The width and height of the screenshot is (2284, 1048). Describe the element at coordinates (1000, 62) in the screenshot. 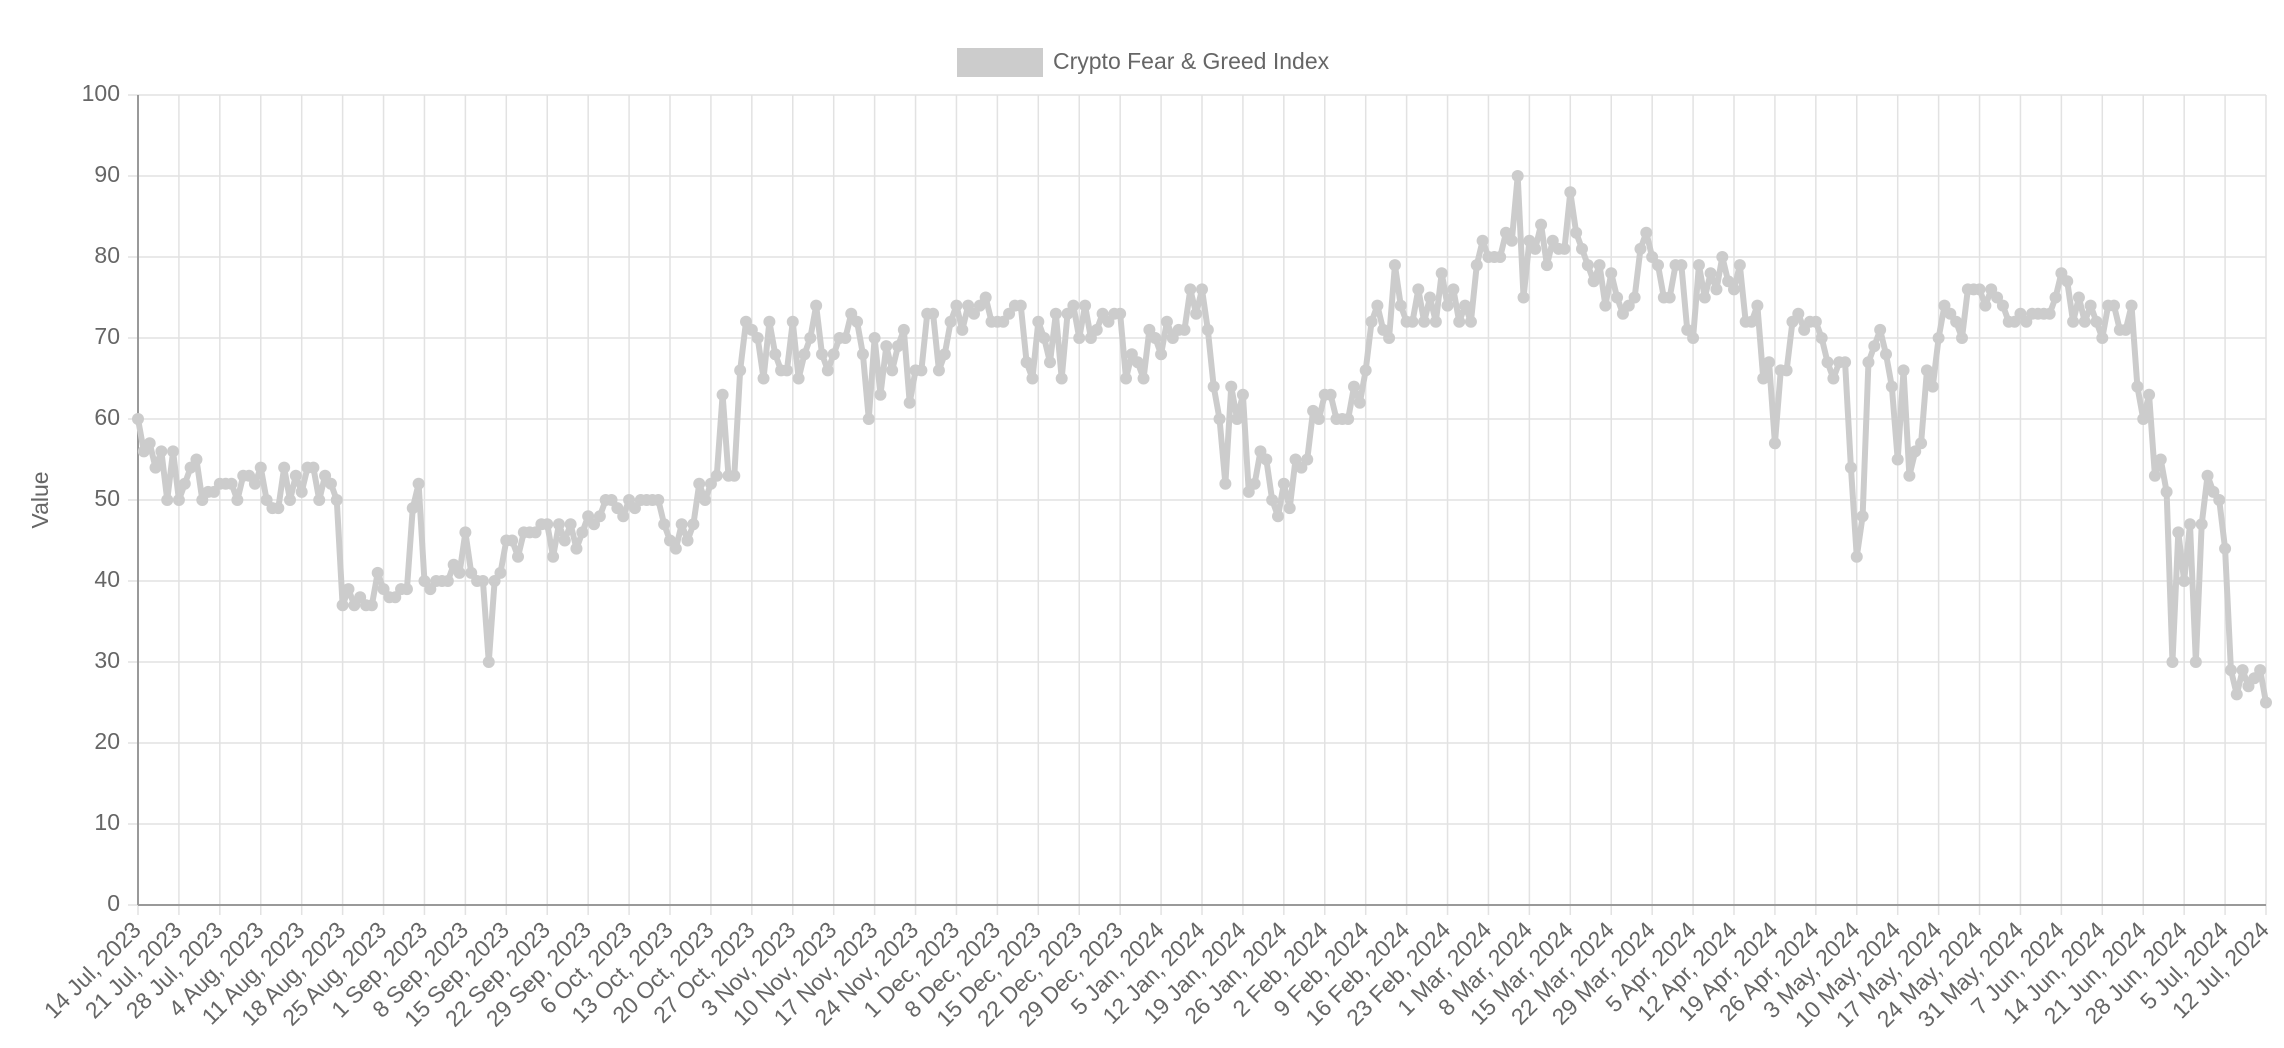

I see `legend-swatch` at that location.